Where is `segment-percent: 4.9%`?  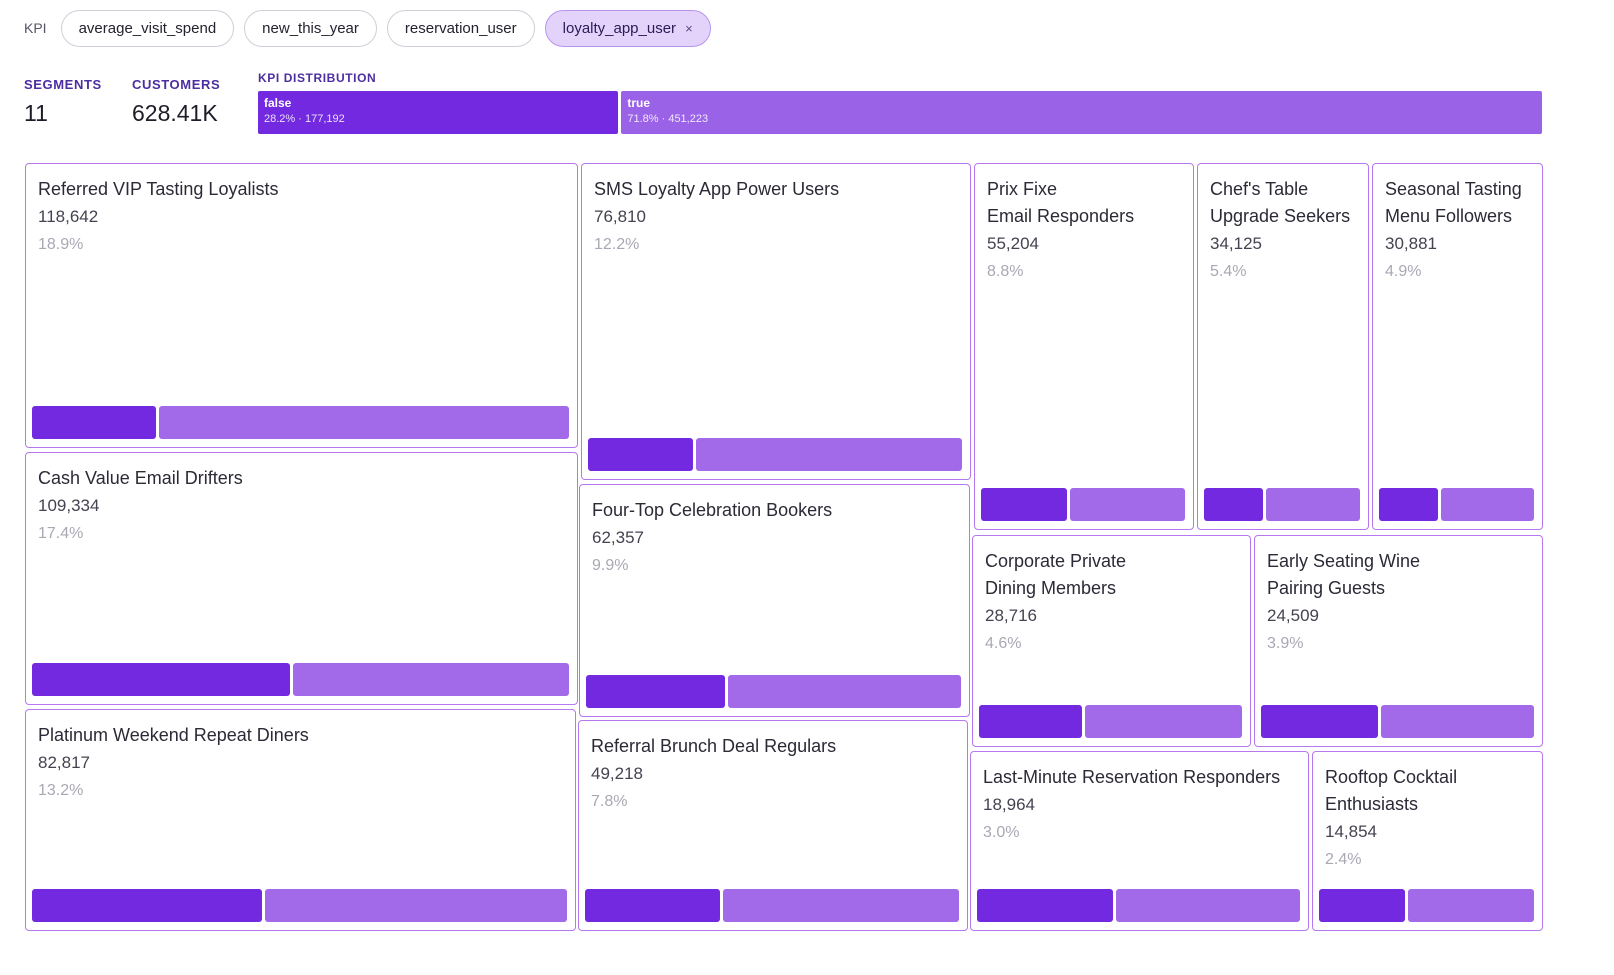
segment-percent: 4.9% is located at coordinates (1403, 271).